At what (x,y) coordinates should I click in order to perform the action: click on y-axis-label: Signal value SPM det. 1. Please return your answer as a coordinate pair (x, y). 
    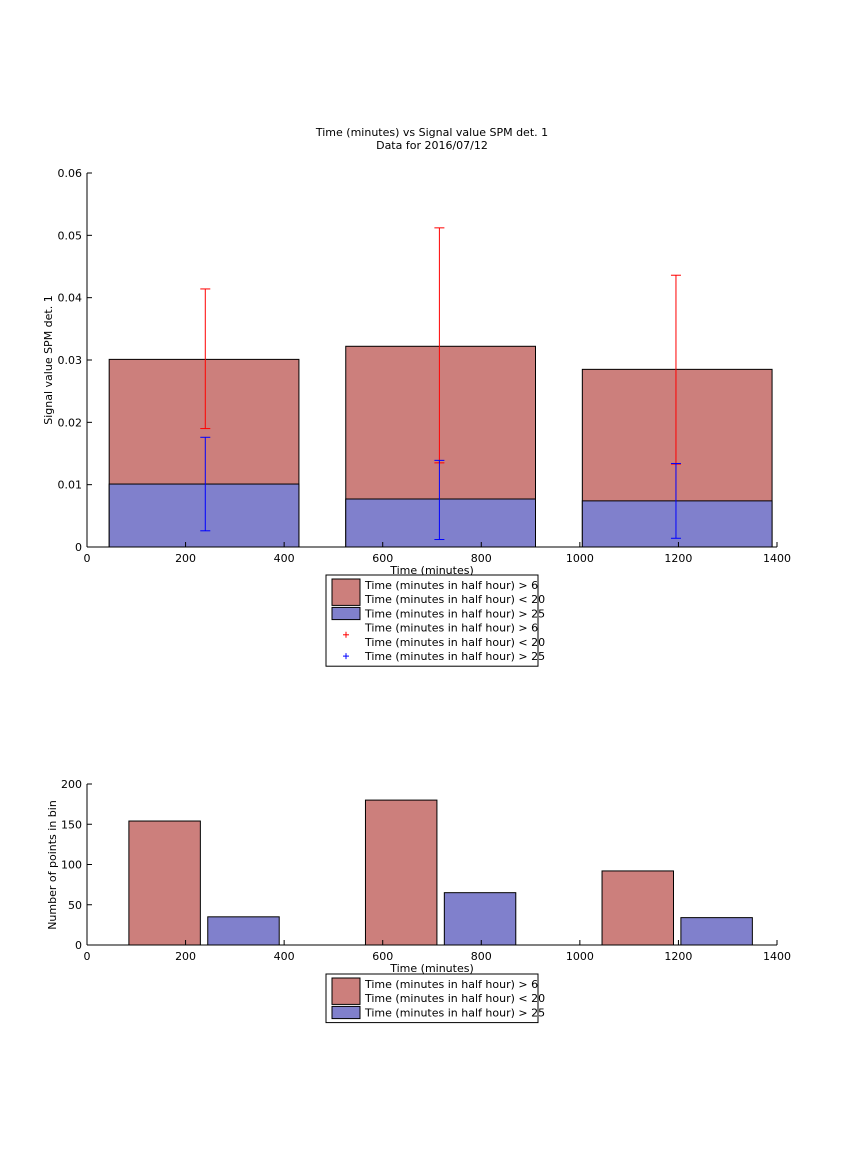
    Looking at the image, I should click on (48, 360).